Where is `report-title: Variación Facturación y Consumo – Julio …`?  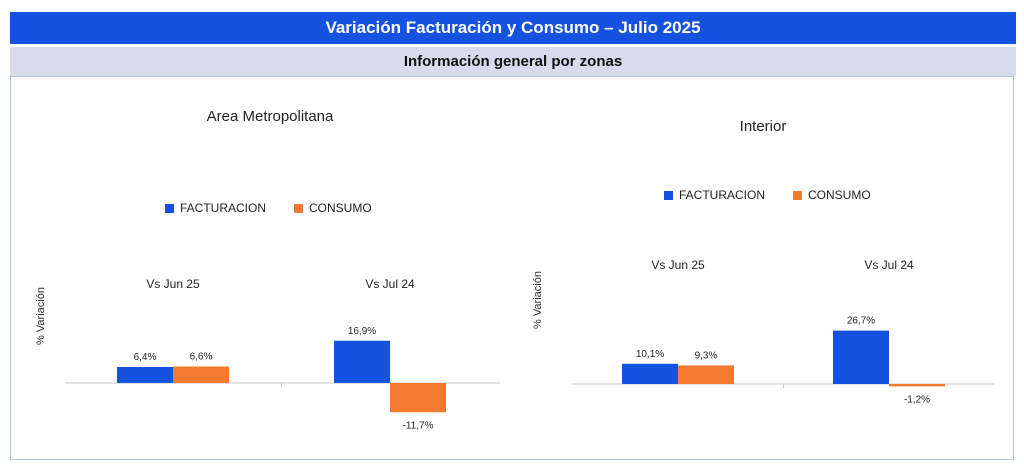
report-title: Variación Facturación y Consumo – Julio … is located at coordinates (513, 28).